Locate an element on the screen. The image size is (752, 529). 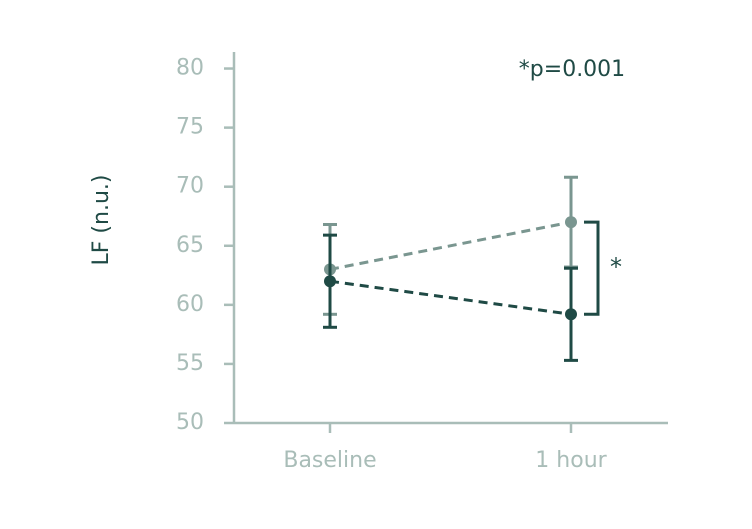
y-tick-label: 60 is located at coordinates (190, 304).